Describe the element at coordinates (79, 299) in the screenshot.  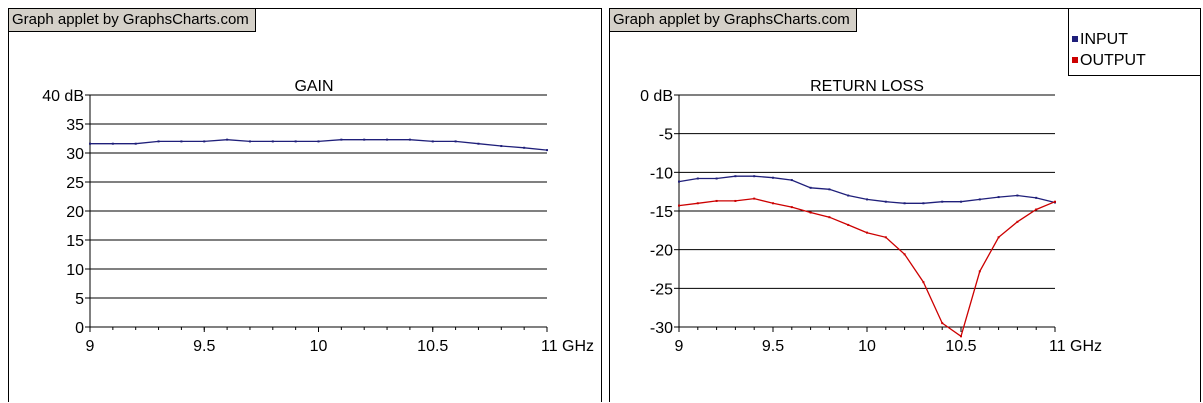
I see `y-tick-label: 5` at that location.